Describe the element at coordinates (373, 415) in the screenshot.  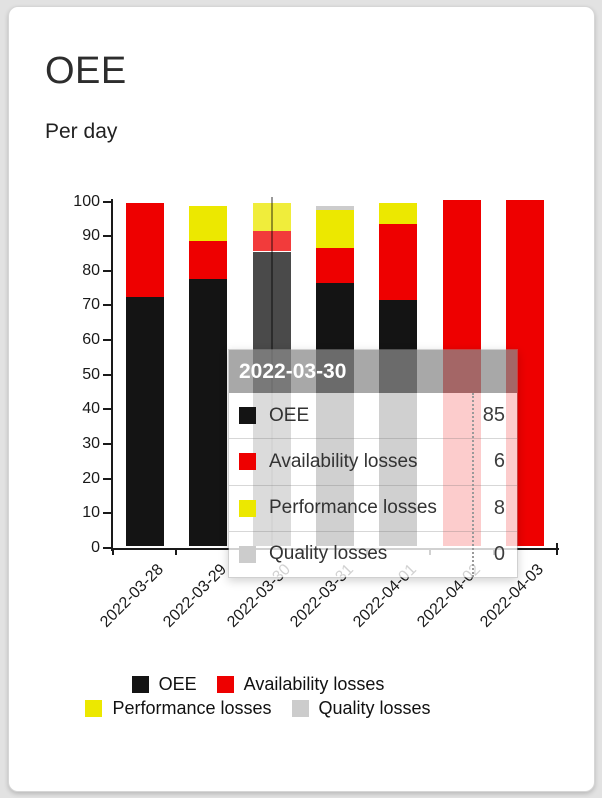
I see `tooltip-row: OEE 85` at that location.